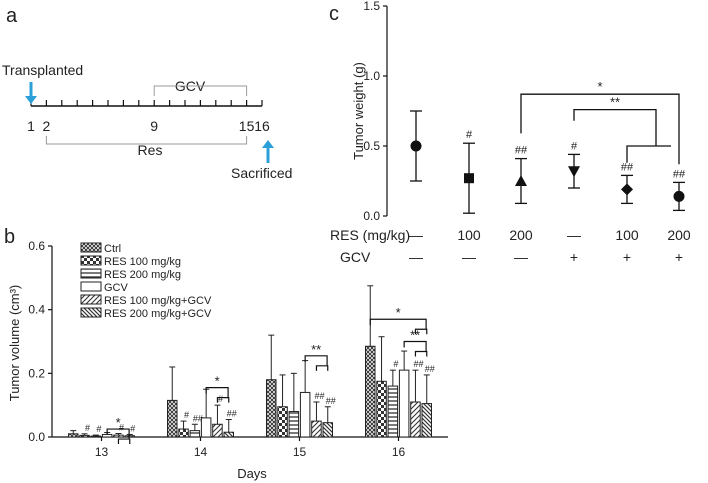 The height and width of the screenshot is (483, 708). I want to click on legend-label: Ctrl, so click(112, 249).